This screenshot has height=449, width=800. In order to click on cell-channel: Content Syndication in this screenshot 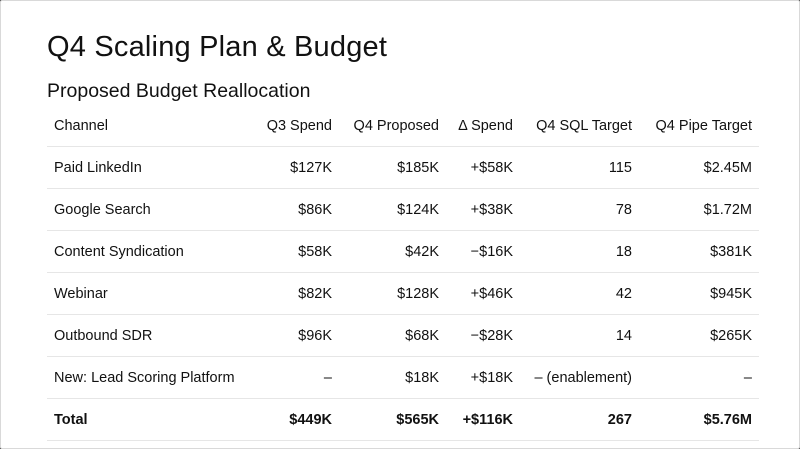, I will do `click(147, 251)`.